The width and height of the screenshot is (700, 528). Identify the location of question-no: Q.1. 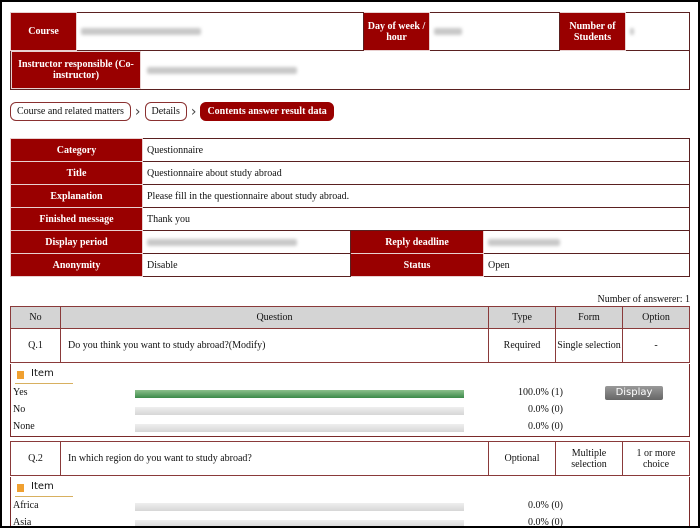
(35, 345).